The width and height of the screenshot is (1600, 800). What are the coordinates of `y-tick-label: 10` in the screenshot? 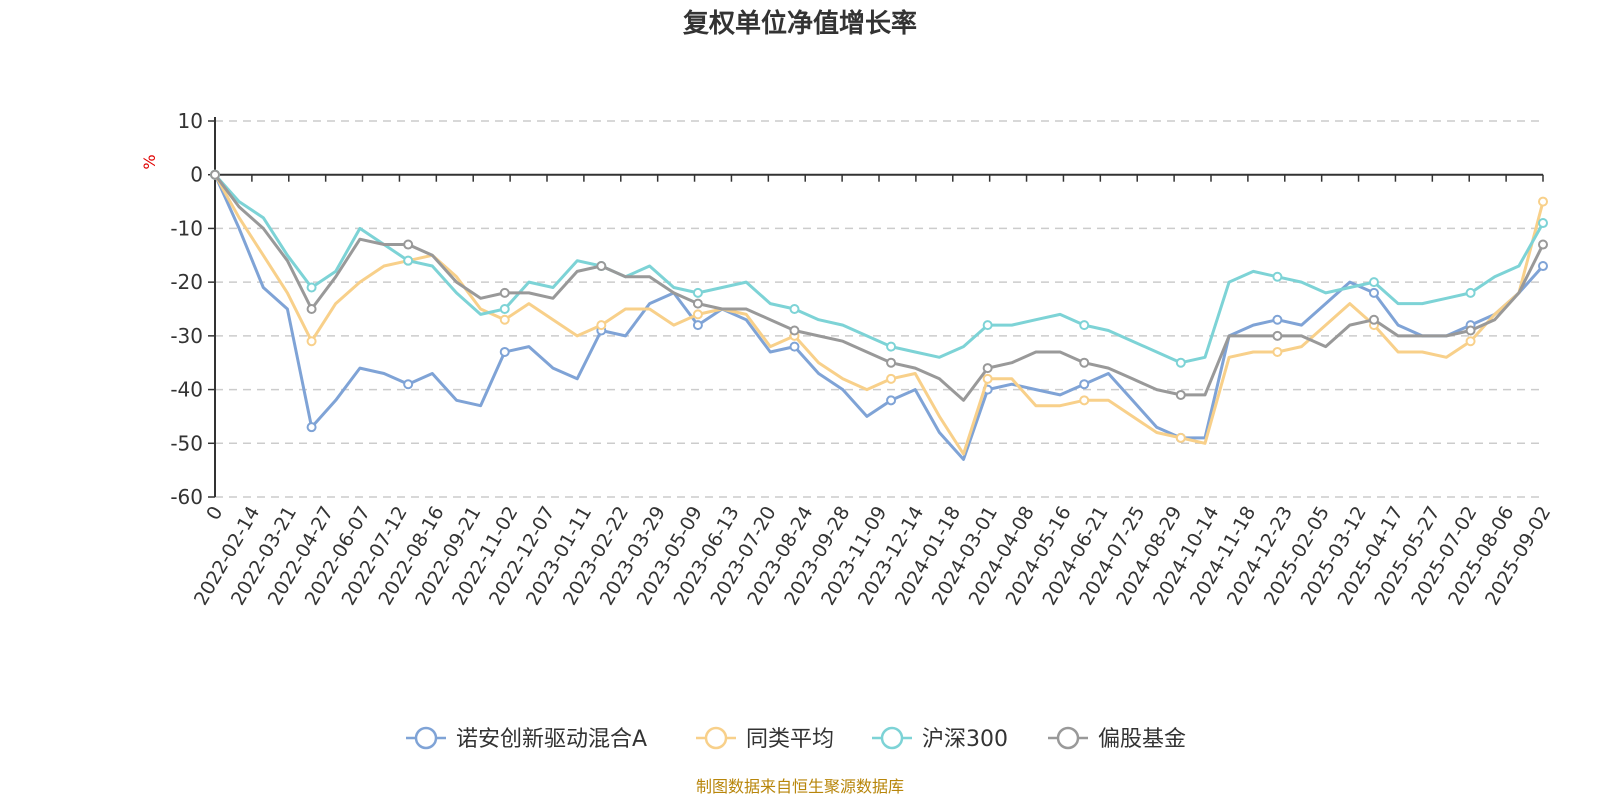 It's located at (190, 121).